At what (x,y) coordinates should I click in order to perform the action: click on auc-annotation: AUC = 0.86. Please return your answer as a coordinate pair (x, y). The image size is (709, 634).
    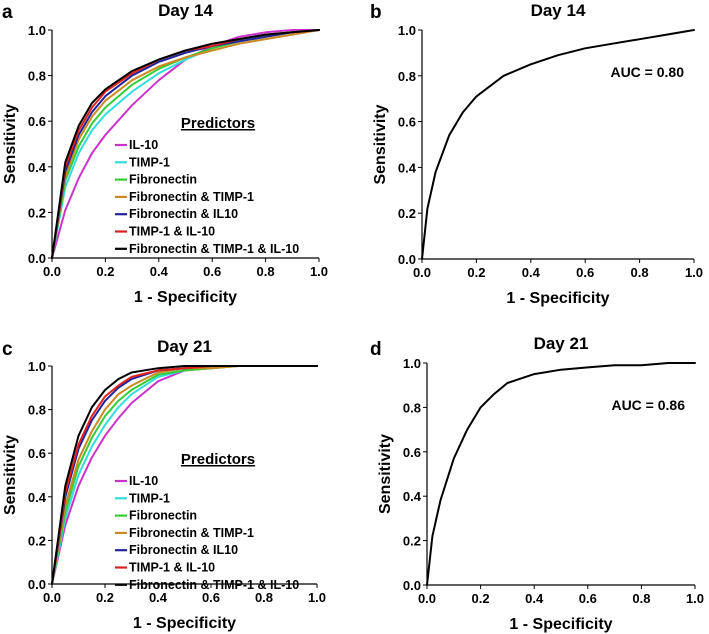
    Looking at the image, I should click on (648, 405).